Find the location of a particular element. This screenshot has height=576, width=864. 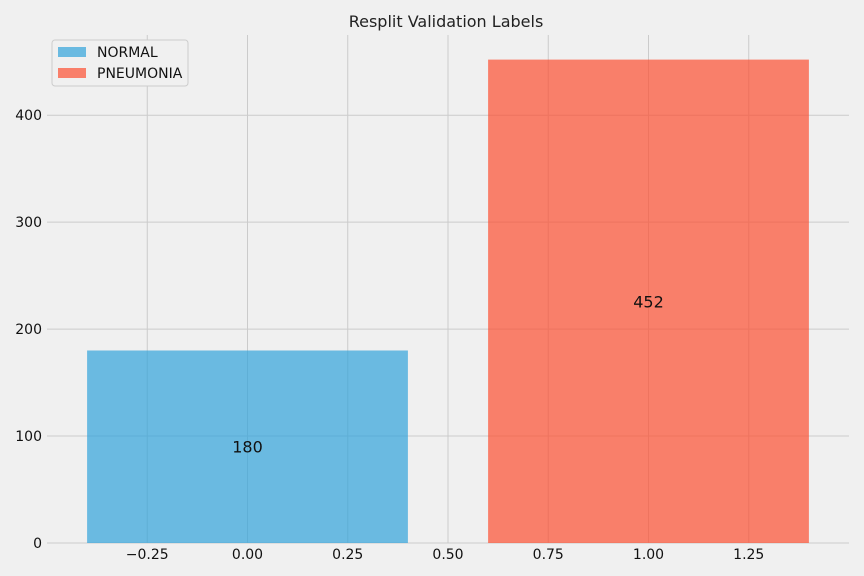

x-tick-label: 1.25 is located at coordinates (748, 555).